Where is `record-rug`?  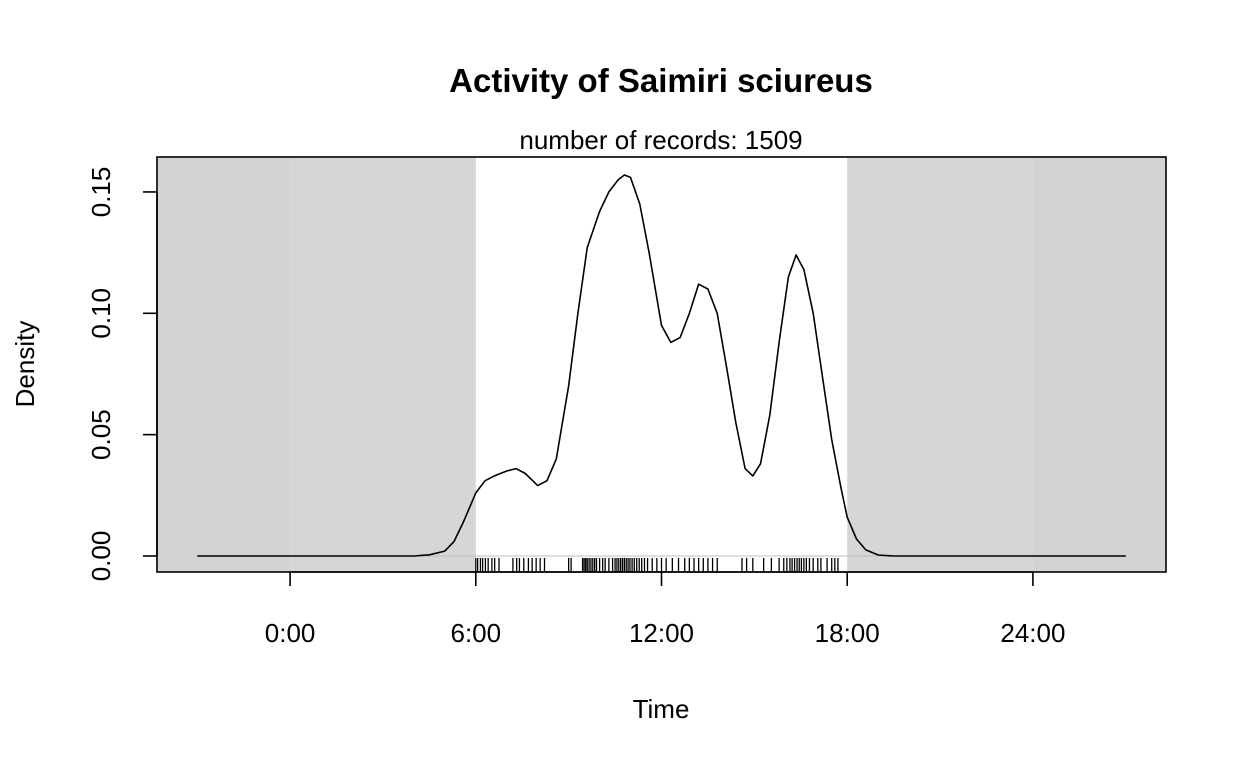 record-rug is located at coordinates (657, 565).